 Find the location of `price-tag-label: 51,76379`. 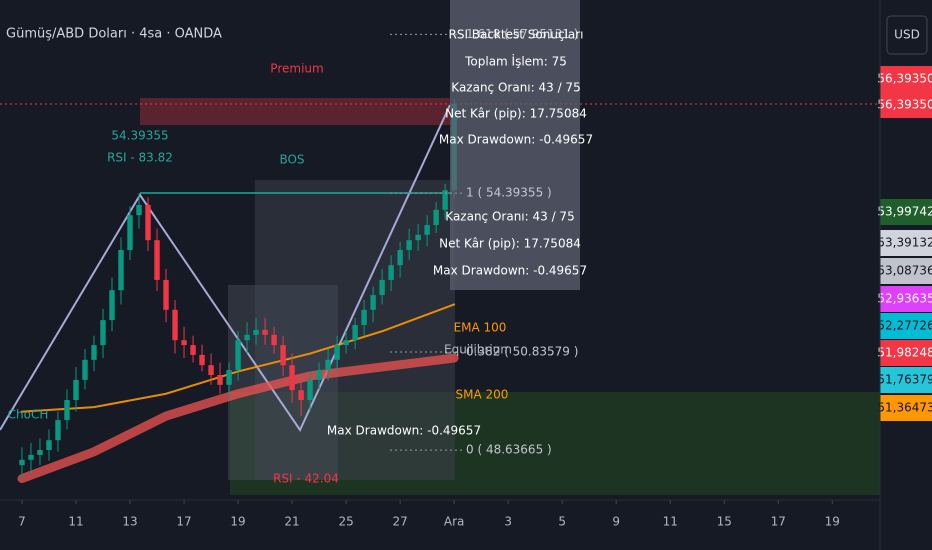

price-tag-label: 51,76379 is located at coordinates (904, 380).